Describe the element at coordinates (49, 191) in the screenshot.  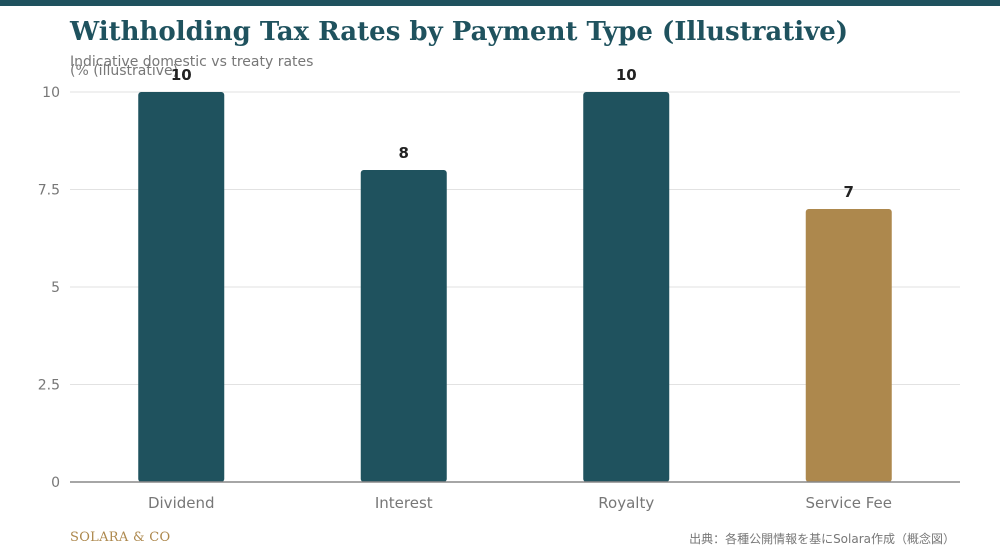
I see `y-tick-label: 7.5` at that location.